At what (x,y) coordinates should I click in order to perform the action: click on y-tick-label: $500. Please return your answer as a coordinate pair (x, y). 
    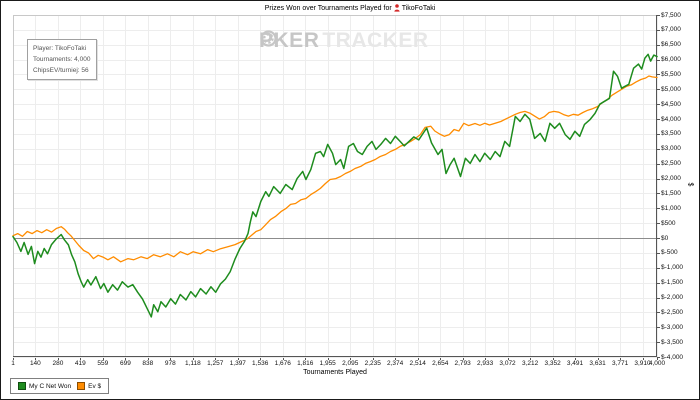
    Looking at the image, I should click on (668, 223).